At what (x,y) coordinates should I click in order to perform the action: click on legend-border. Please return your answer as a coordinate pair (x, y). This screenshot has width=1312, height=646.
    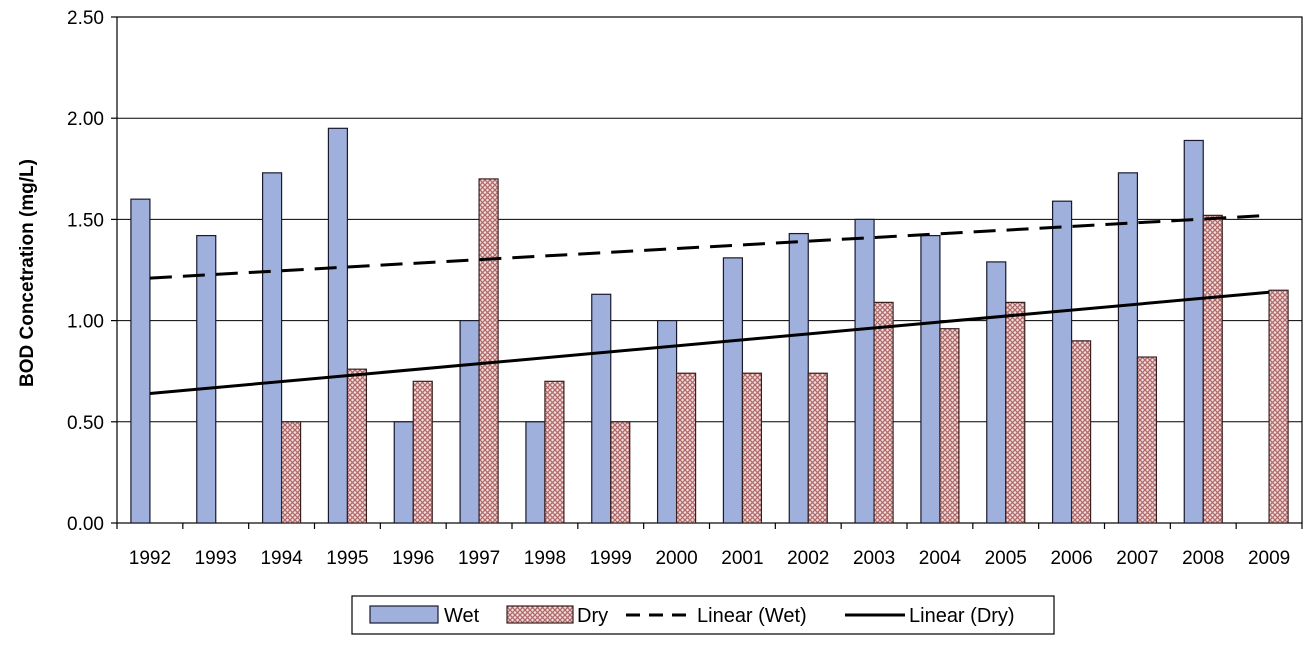
    Looking at the image, I should click on (703, 615).